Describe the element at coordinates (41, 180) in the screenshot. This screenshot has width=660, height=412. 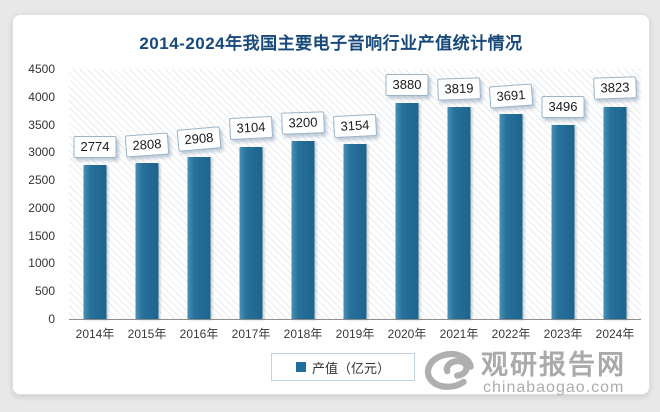
I see `y-tick-label: 2500` at that location.